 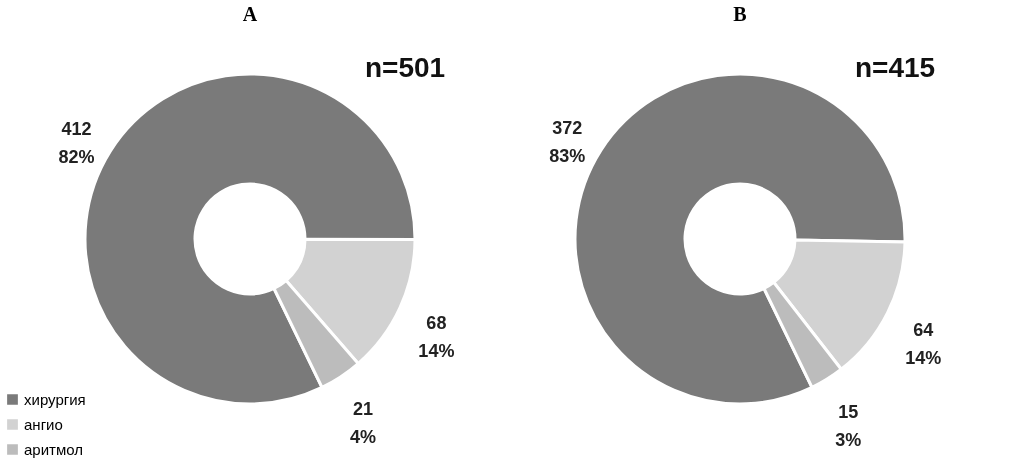 What do you see at coordinates (54, 449) in the screenshot?
I see `legend-label: аритмол` at bounding box center [54, 449].